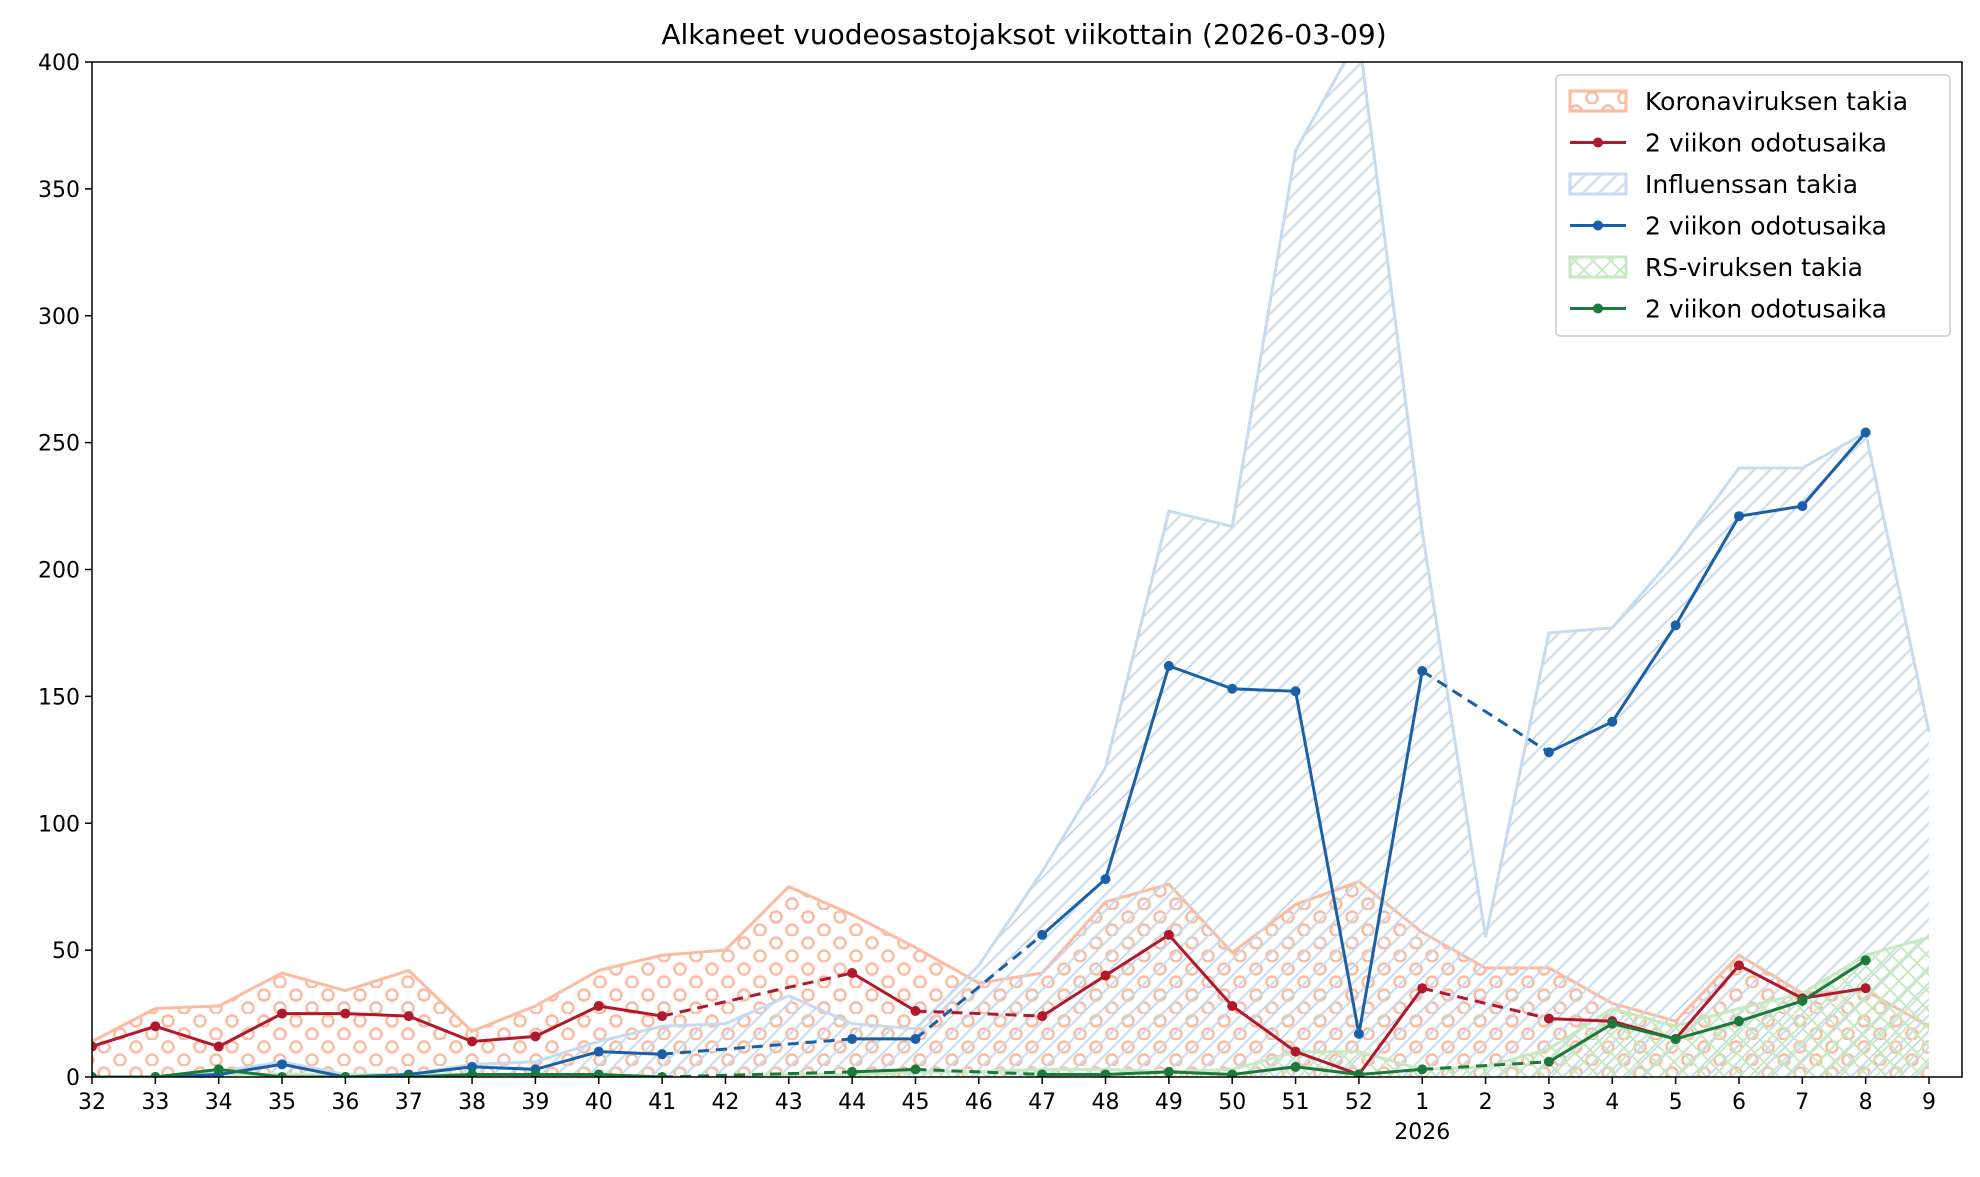  What do you see at coordinates (915, 1102) in the screenshot?
I see `x-tick-label-13: 45` at bounding box center [915, 1102].